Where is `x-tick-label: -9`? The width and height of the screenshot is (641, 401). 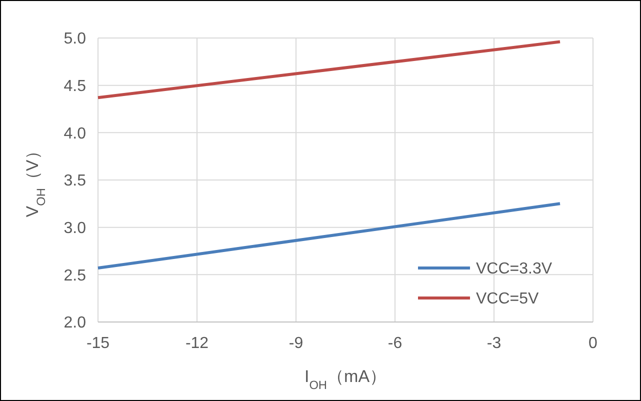 x-tick-label: -9 is located at coordinates (296, 343).